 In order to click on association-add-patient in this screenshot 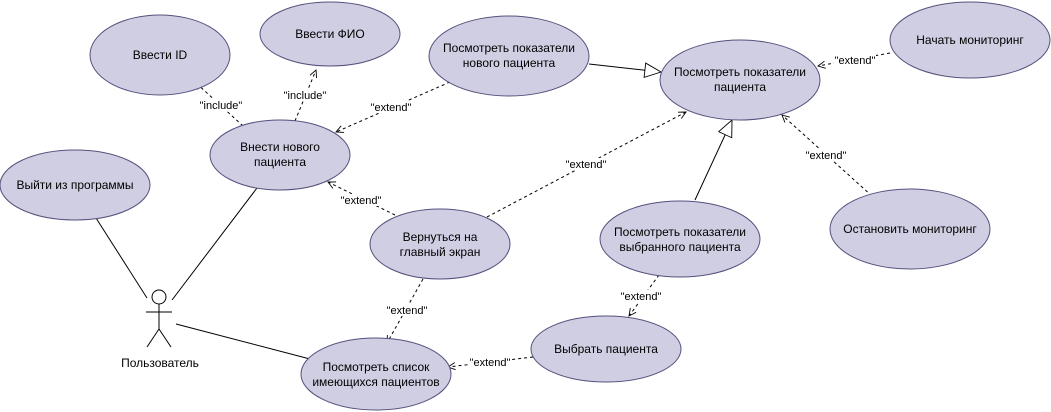, I will do `click(214, 244)`.